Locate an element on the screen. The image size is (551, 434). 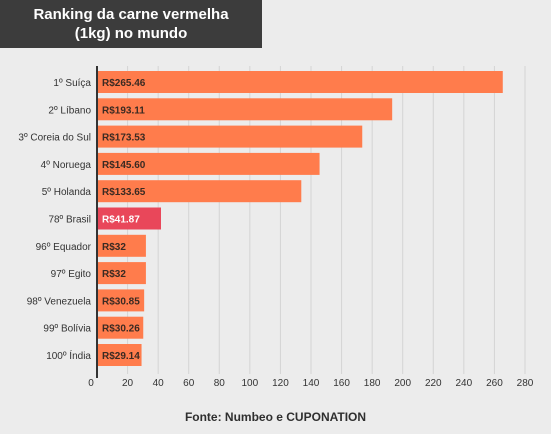
bar-value-label: R$30.26 is located at coordinates (121, 329).